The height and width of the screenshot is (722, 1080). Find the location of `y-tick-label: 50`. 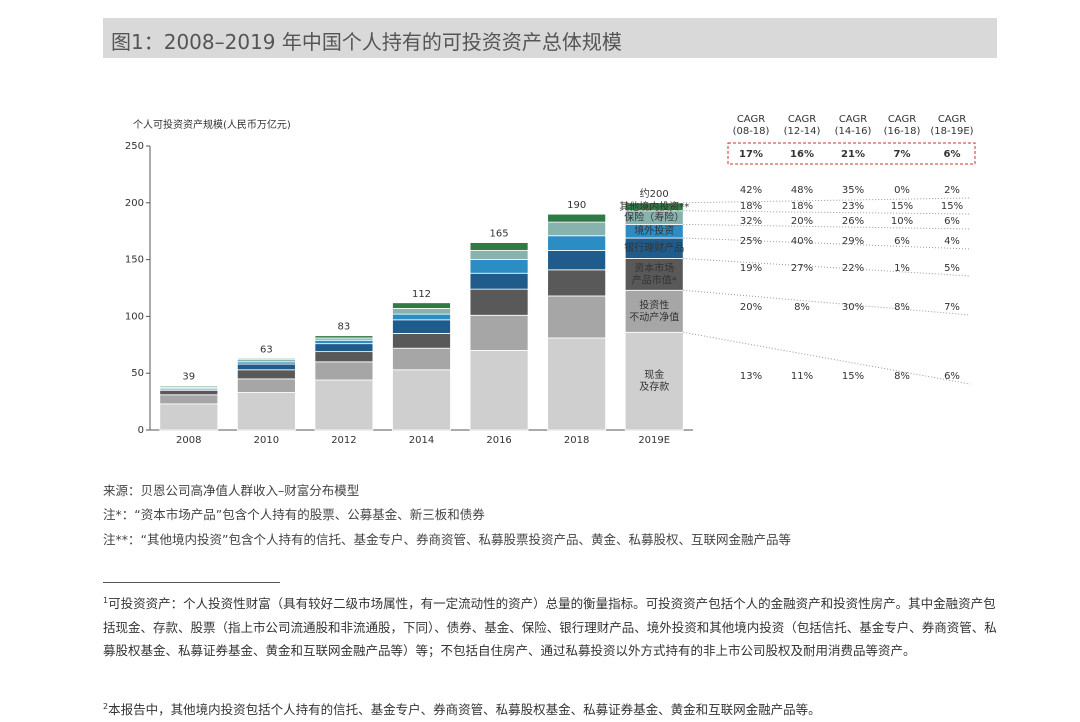

y-tick-label: 50 is located at coordinates (137, 373).